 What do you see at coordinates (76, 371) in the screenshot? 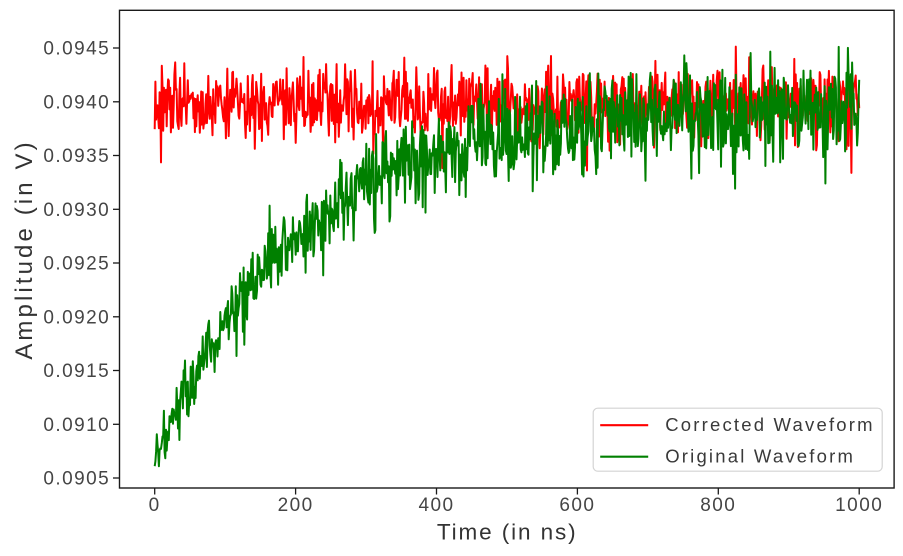
I see `svg-text: 0.0915` at bounding box center [76, 371].